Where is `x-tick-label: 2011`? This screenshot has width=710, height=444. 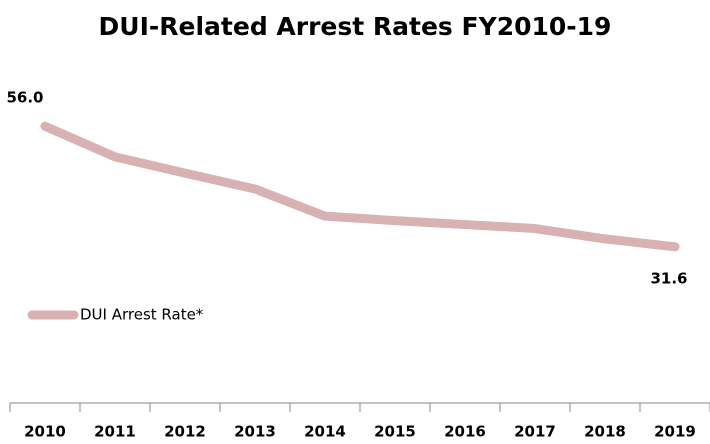
x-tick-label: 2011 is located at coordinates (115, 432).